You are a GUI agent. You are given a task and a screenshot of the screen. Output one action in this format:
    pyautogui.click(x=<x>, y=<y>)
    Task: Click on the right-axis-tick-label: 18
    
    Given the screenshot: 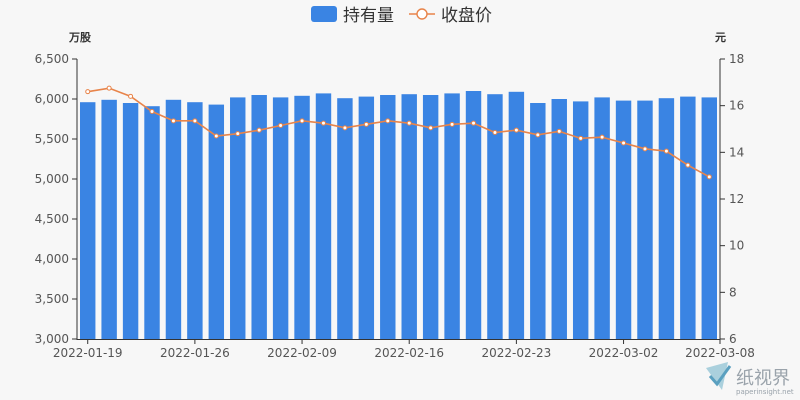 What is the action you would take?
    pyautogui.click(x=736, y=59)
    